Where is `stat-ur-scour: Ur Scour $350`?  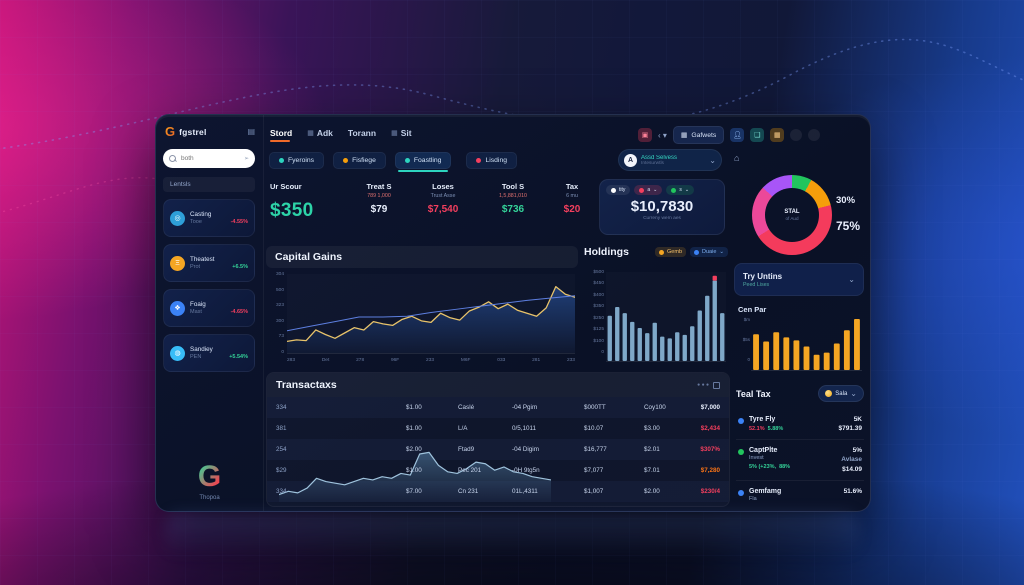
stat-ur-scour: Ur Scour $350 is located at coordinates (306, 202).